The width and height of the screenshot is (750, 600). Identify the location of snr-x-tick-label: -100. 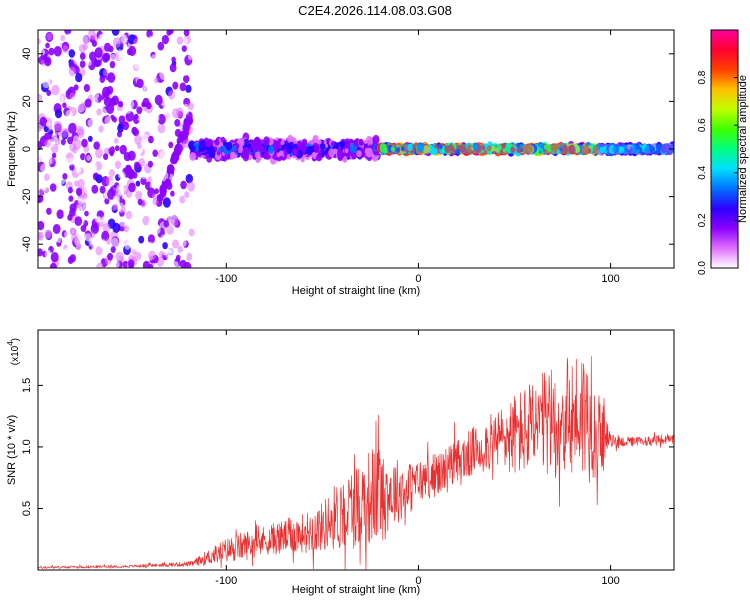
(226, 581).